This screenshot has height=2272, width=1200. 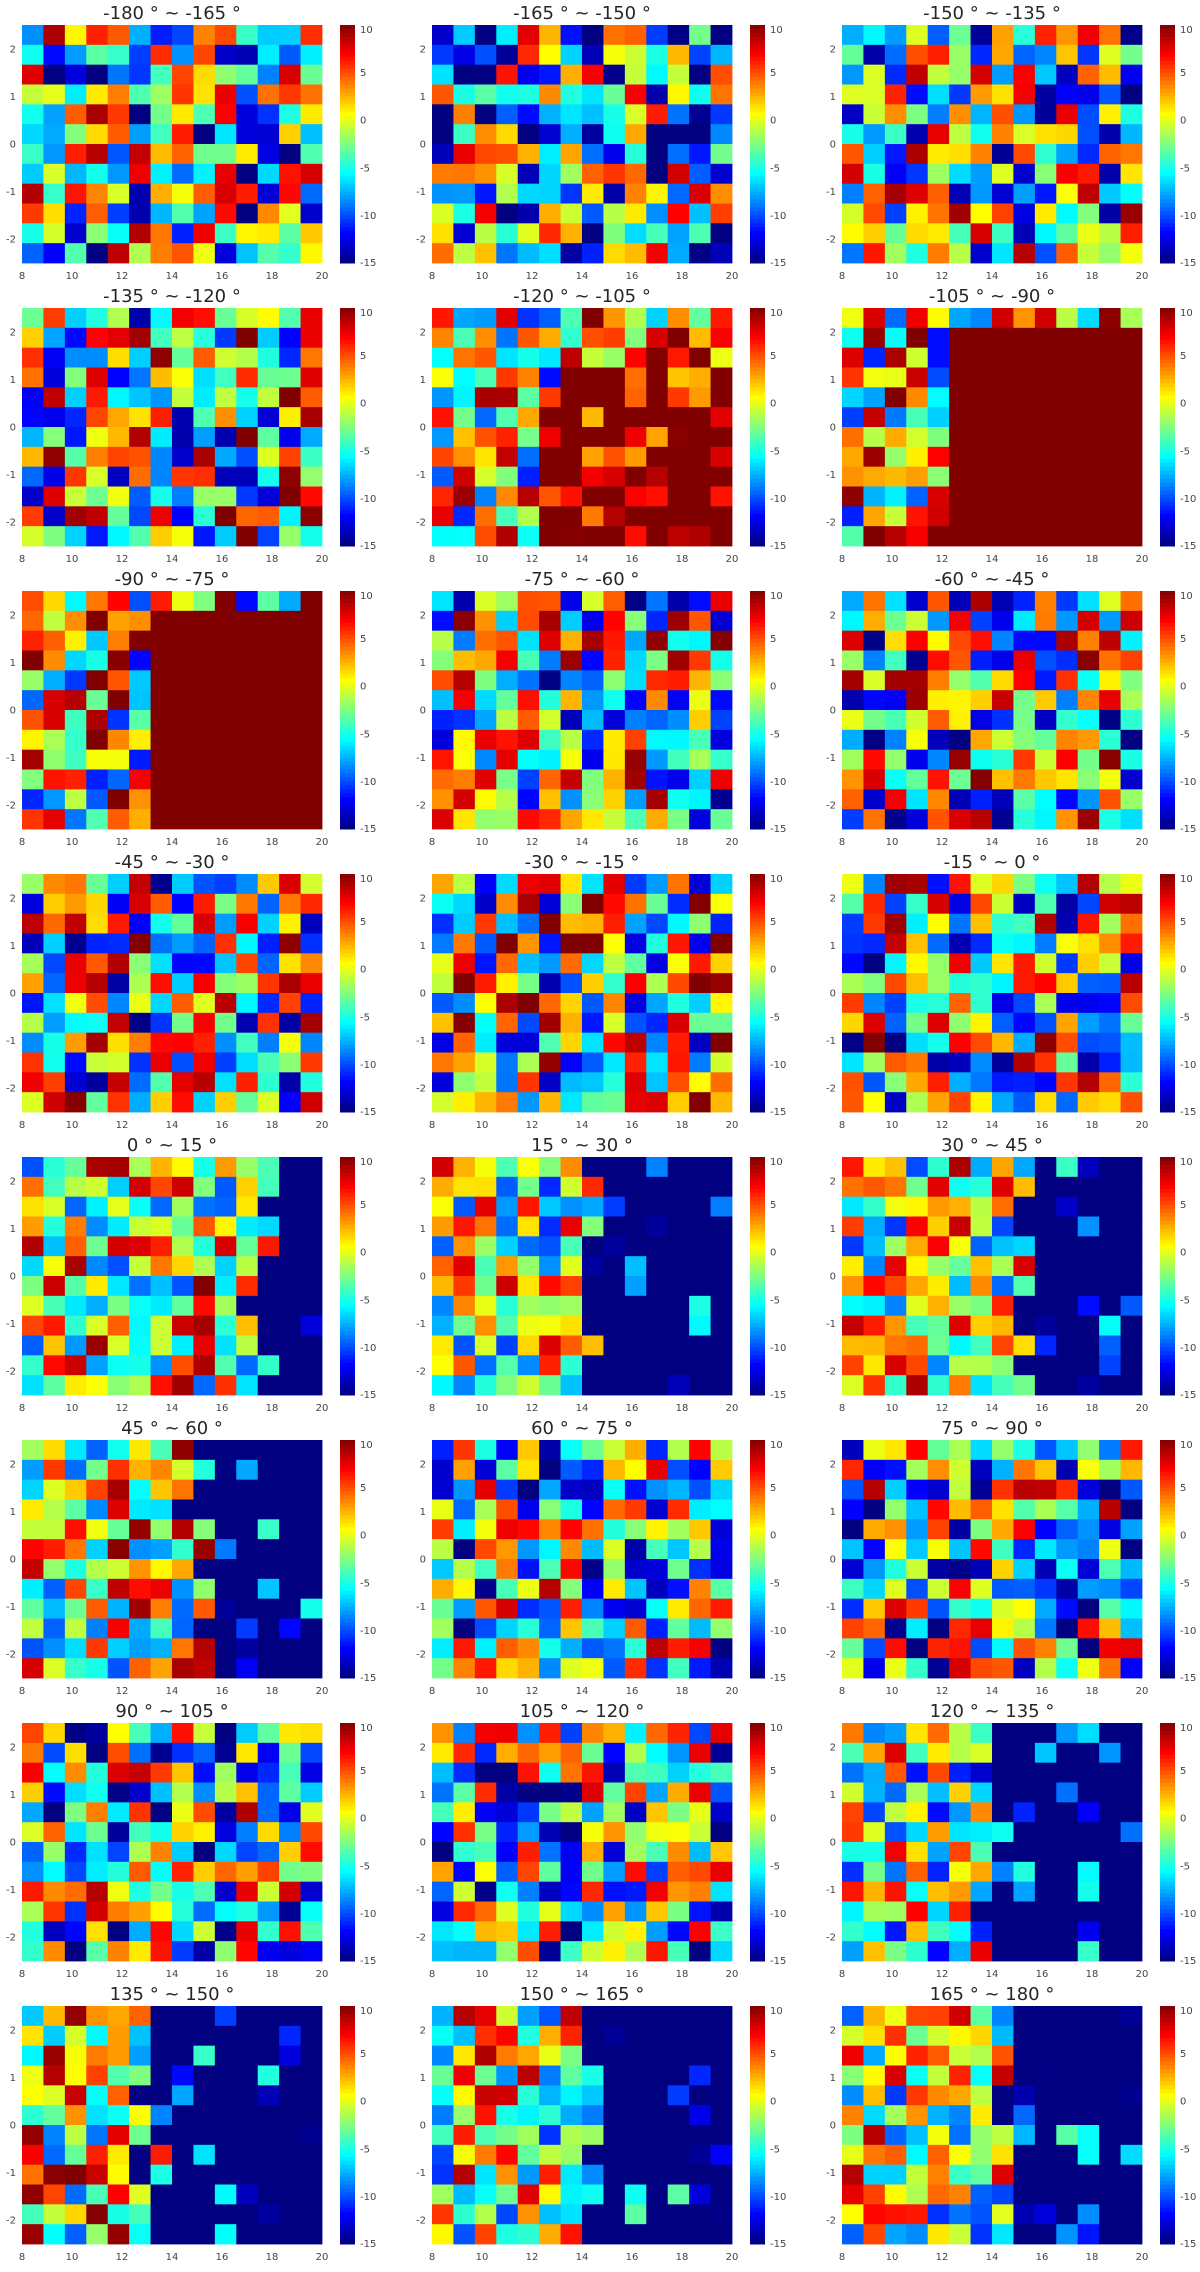 I want to click on x-tick-label: 18, so click(x=1092, y=1691).